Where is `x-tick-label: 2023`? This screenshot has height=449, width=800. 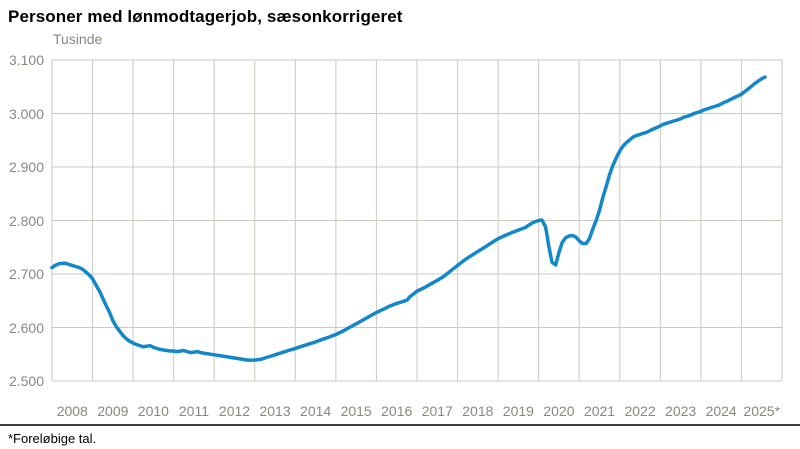
x-tick-label: 2023 is located at coordinates (681, 411).